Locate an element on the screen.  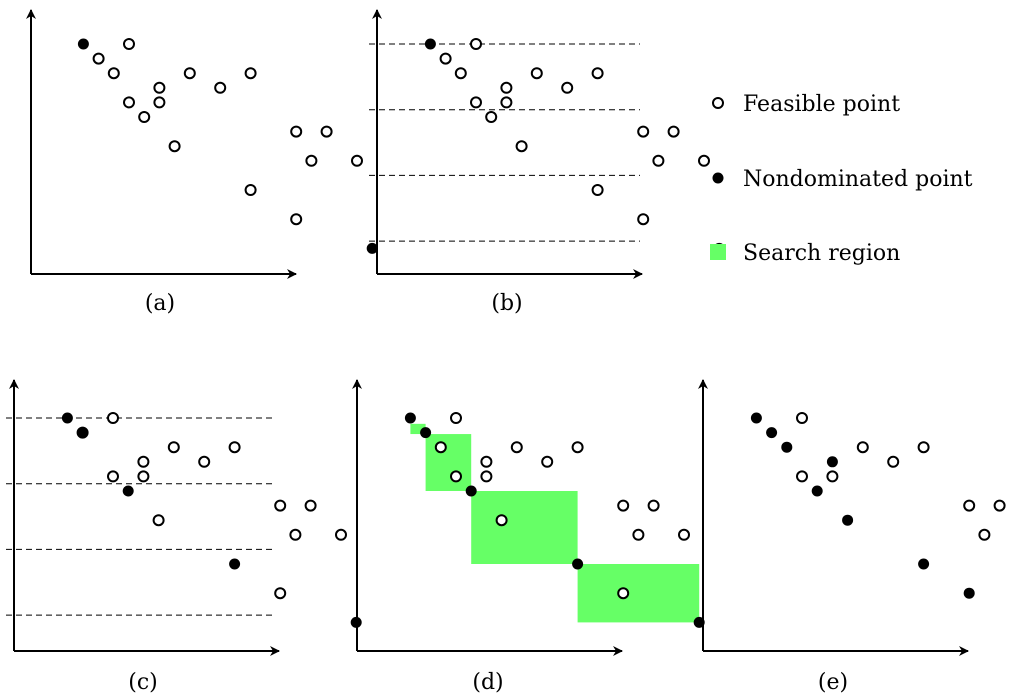
panel-caption: (d) is located at coordinates (487, 682).